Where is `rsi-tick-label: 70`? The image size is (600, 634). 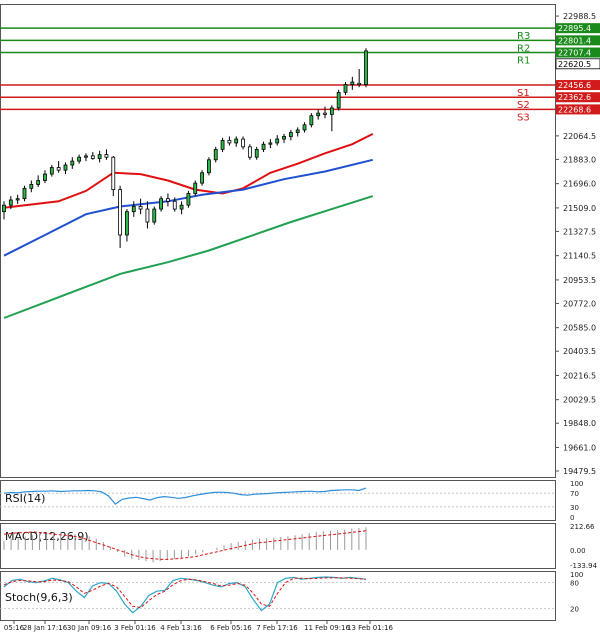
rsi-tick-label: 70 is located at coordinates (574, 494).